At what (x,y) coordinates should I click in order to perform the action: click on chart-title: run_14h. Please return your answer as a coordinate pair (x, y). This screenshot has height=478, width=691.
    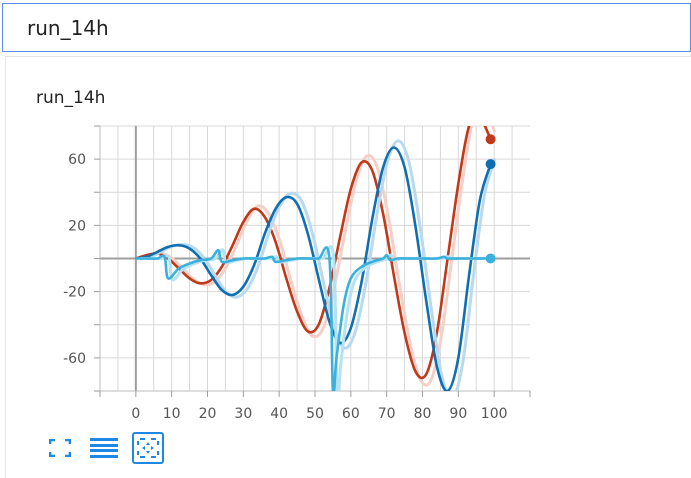
    Looking at the image, I should click on (71, 98).